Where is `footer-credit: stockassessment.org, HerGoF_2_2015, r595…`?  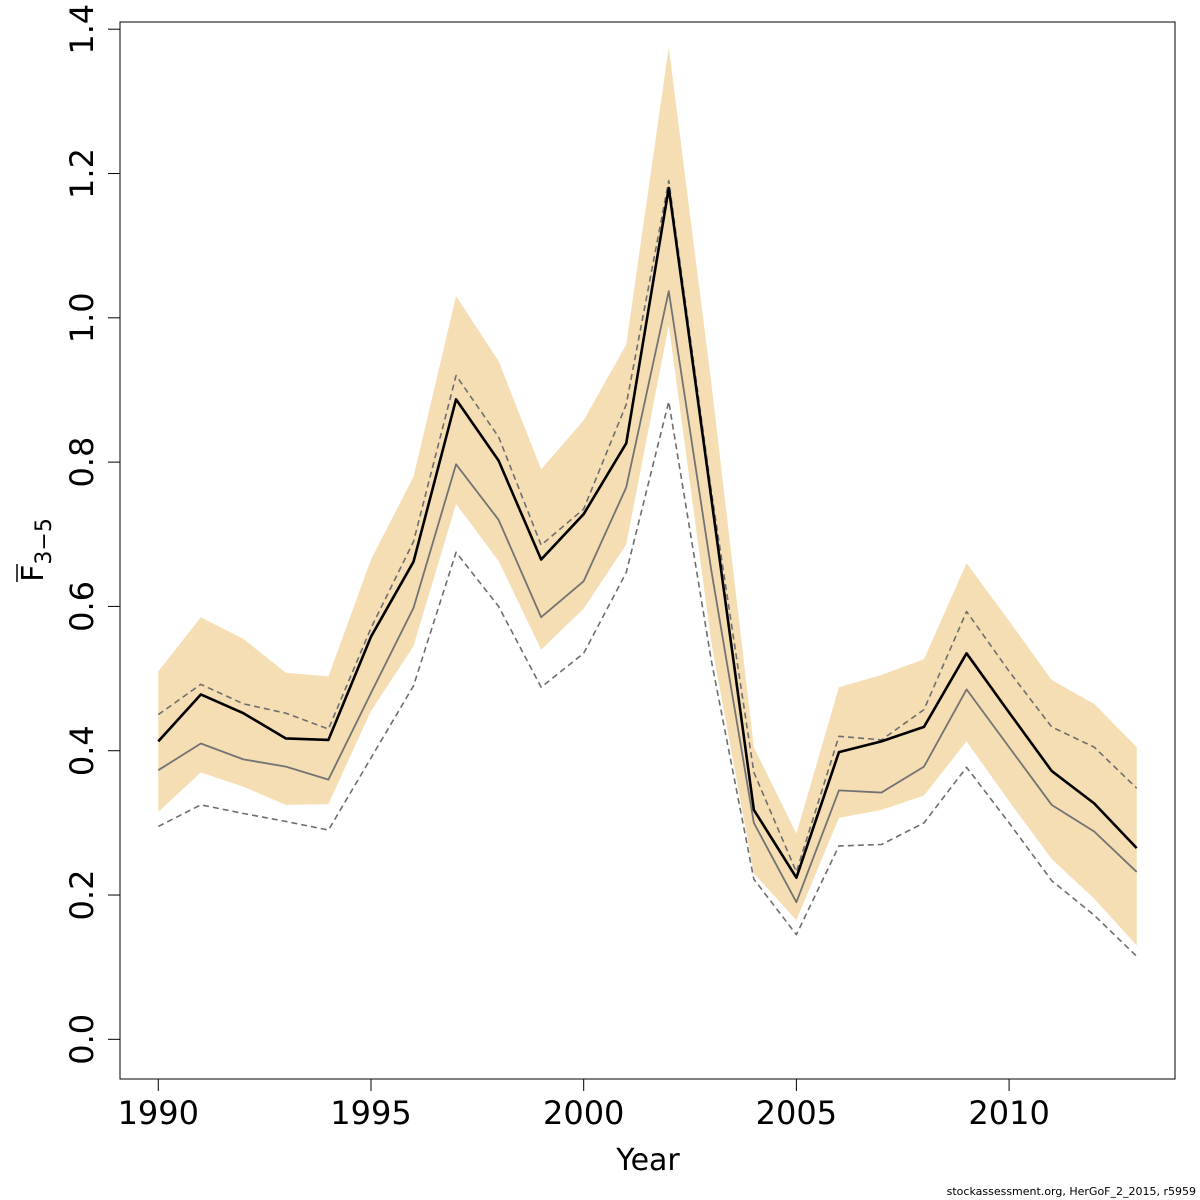 footer-credit: stockassessment.org, HerGoF_2_2015, r595… is located at coordinates (1071, 1191).